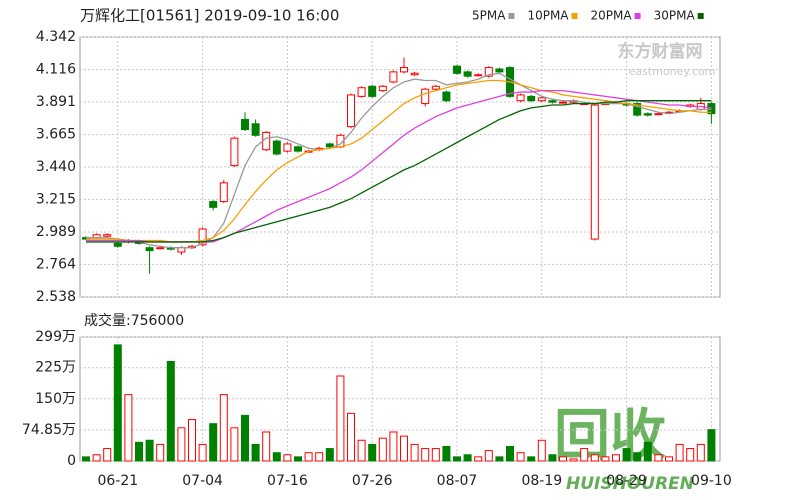 This screenshot has height=500, width=800. What do you see at coordinates (56, 232) in the screenshot?
I see `y-tick-label: 2.989` at bounding box center [56, 232].